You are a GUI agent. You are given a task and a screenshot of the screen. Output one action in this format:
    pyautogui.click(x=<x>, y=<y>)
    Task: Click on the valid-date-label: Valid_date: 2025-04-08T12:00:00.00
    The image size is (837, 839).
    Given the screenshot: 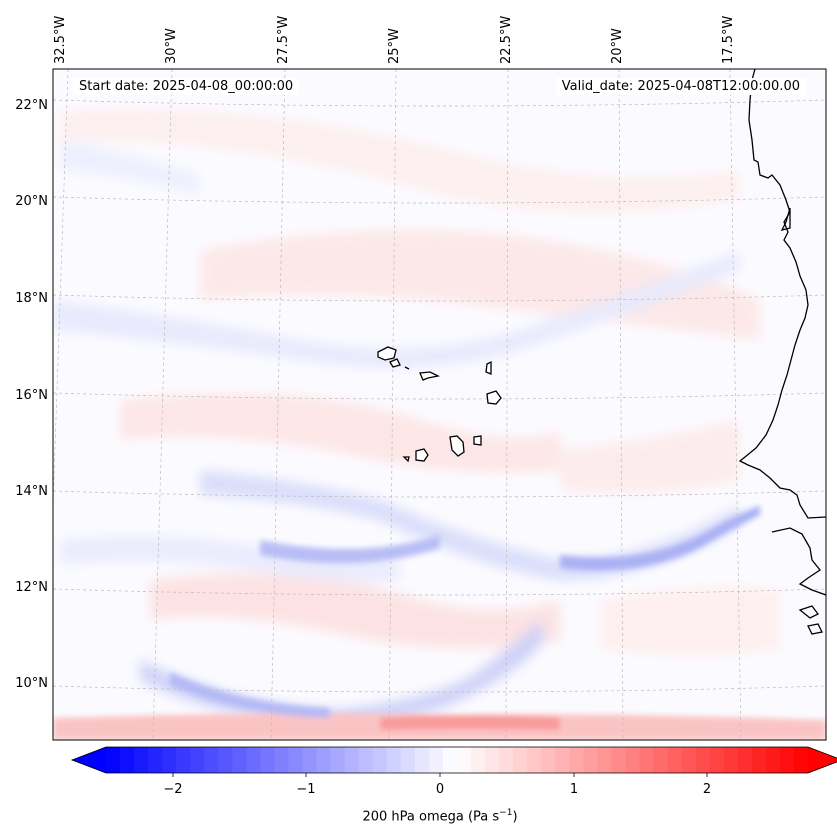 What is the action you would take?
    pyautogui.click(x=680, y=86)
    